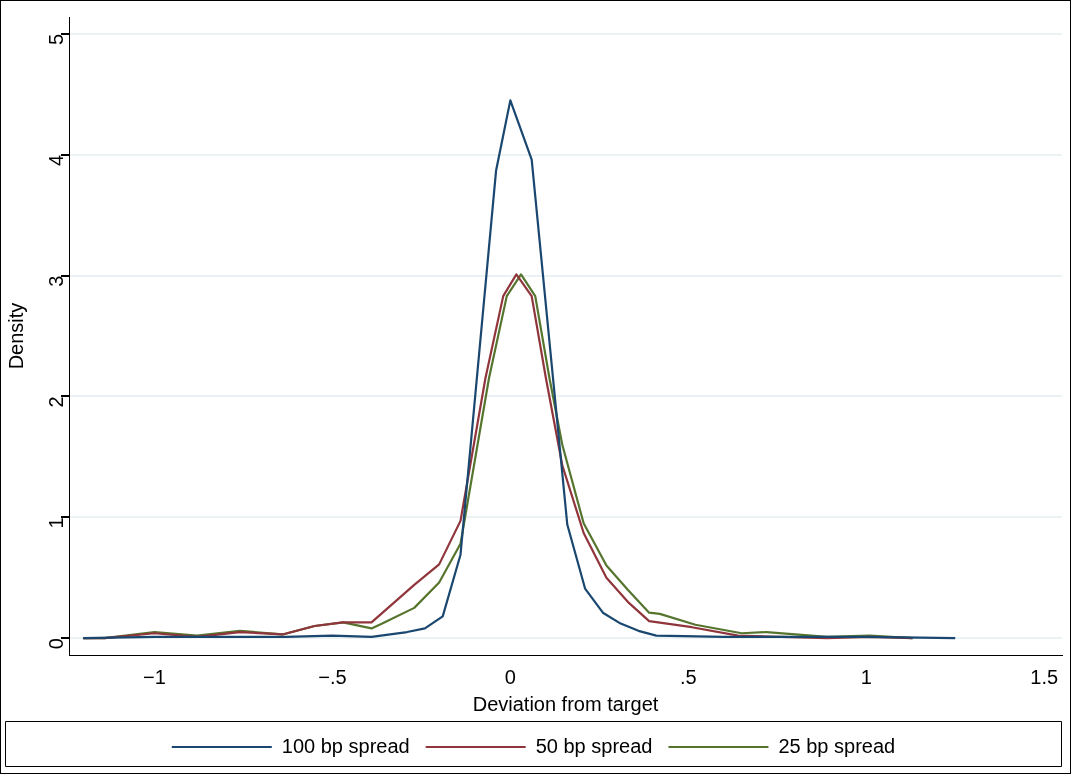  Describe the element at coordinates (332, 676) in the screenshot. I see `x-tick-label: −.5` at that location.